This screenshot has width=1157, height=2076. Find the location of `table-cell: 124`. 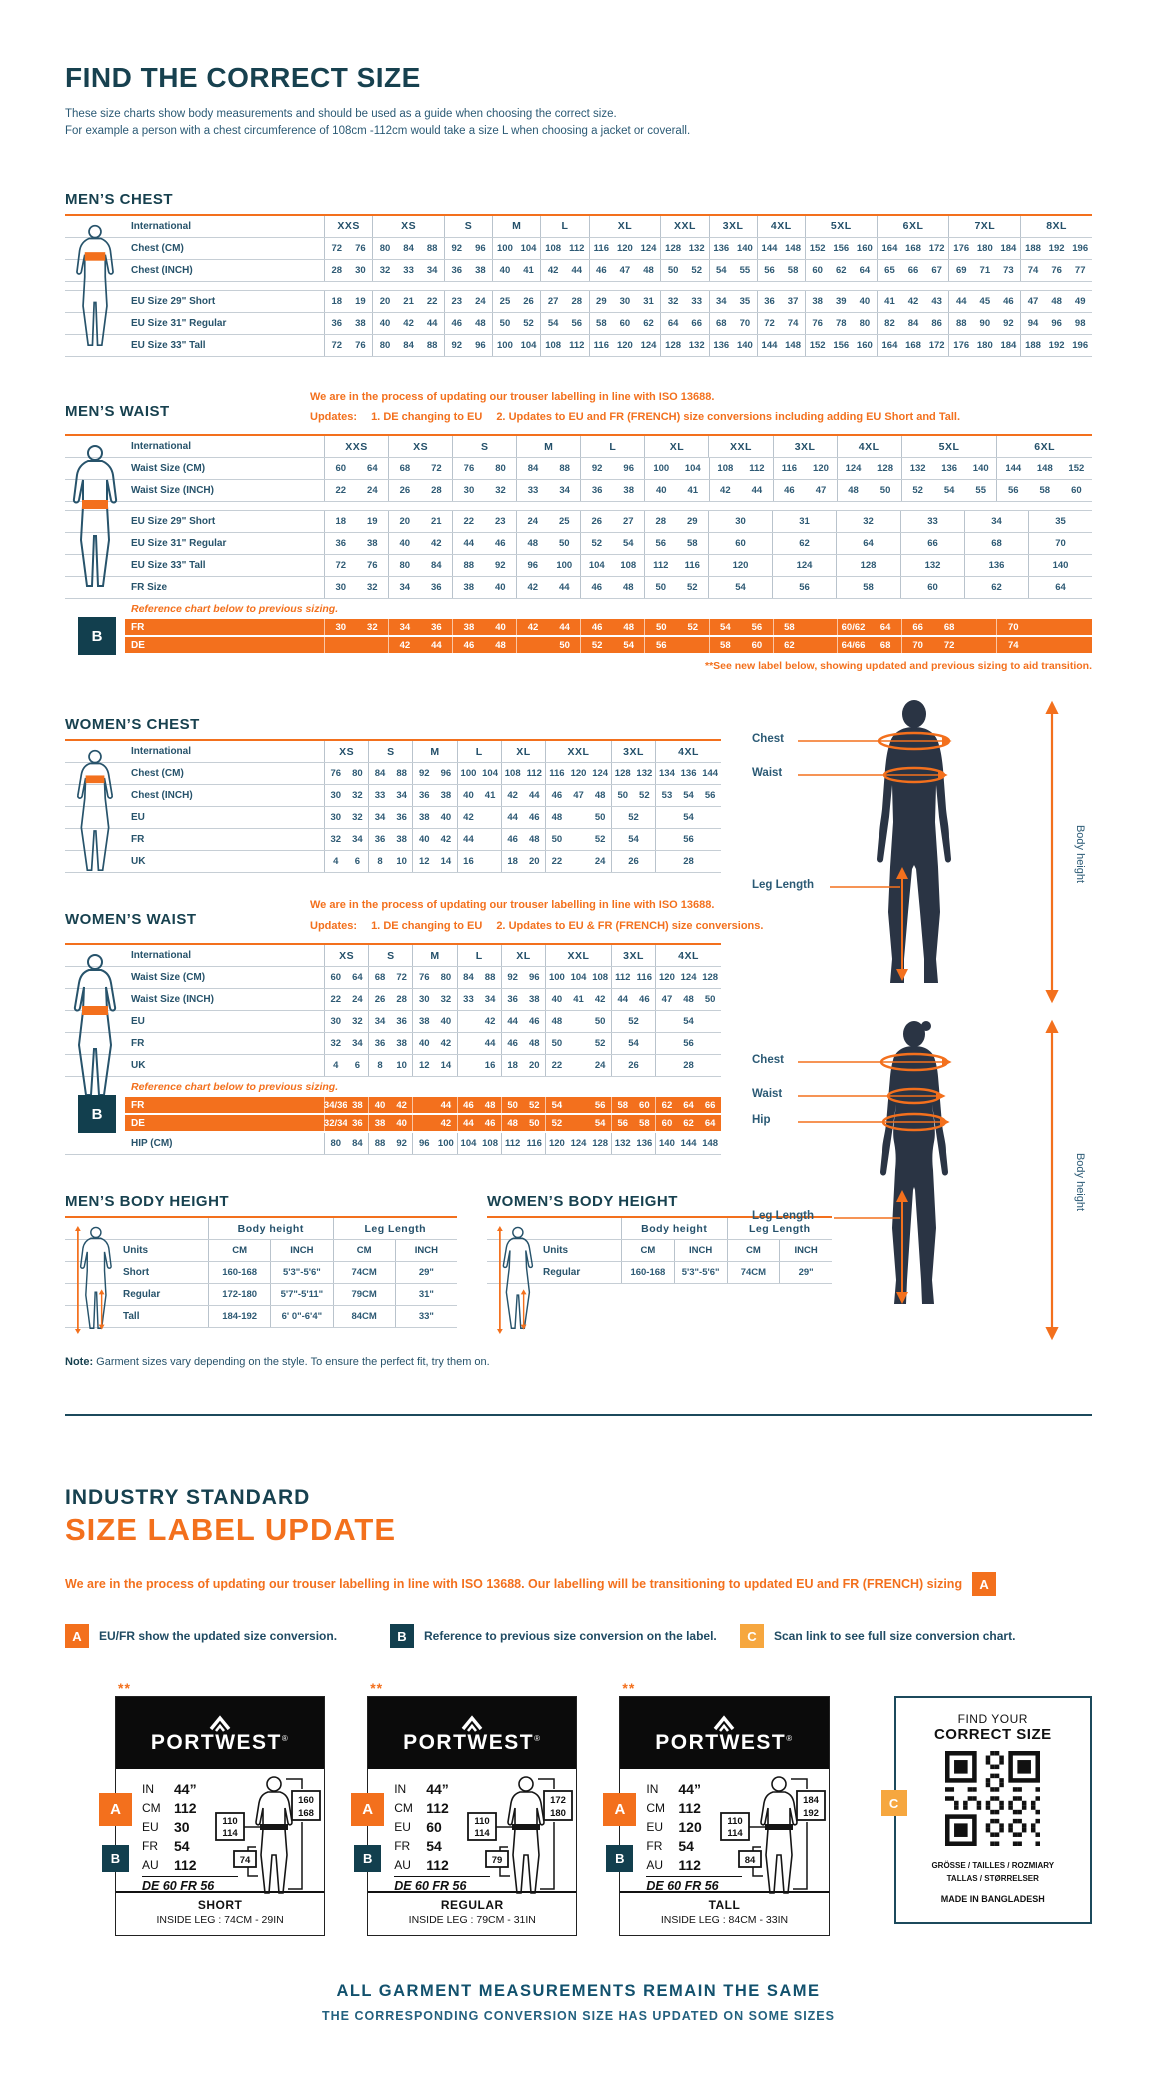

table-cell: 124 is located at coordinates (649, 248).